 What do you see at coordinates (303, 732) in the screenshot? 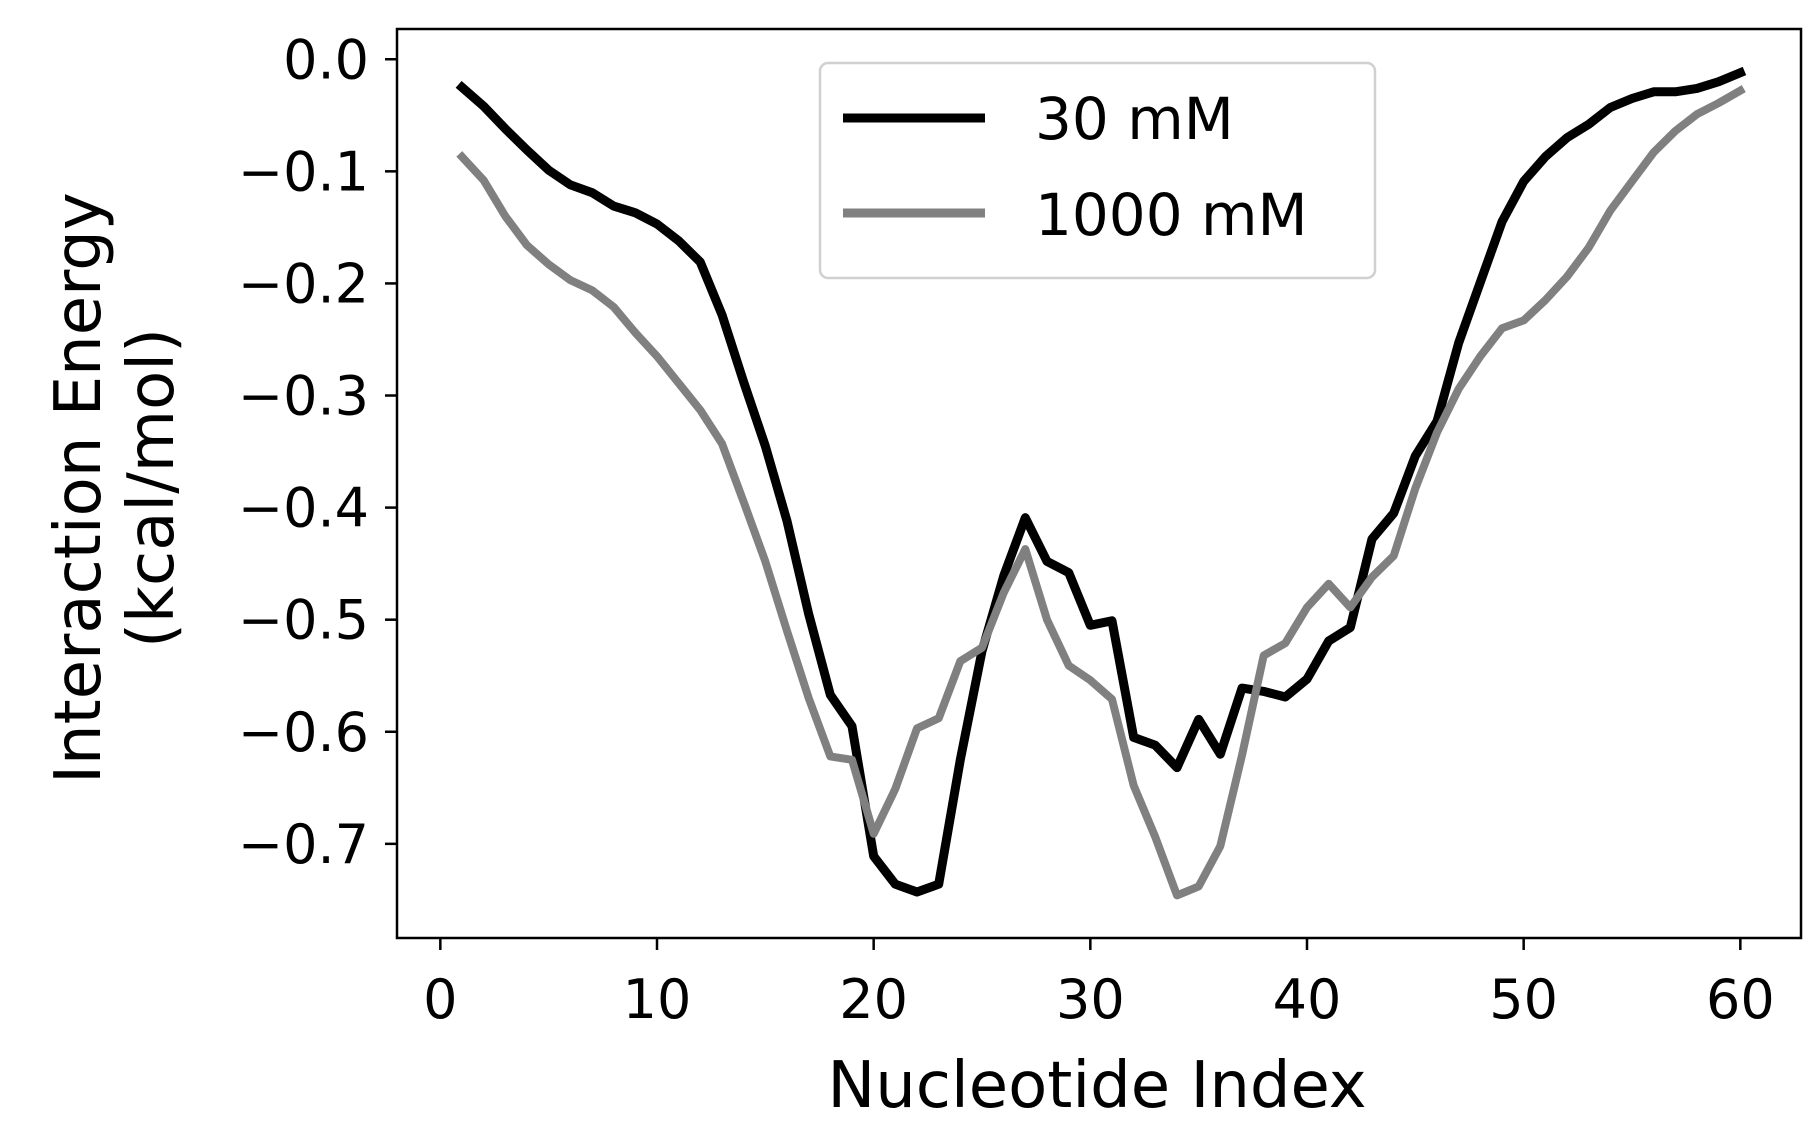
I see `y-tick-label: −0.6` at bounding box center [303, 732].